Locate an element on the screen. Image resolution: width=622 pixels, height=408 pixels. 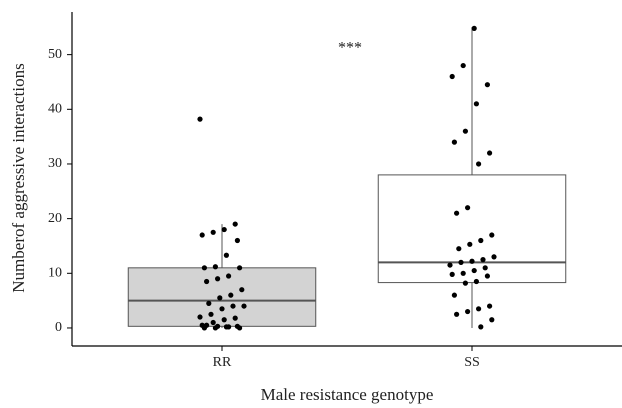
x-tick-label: SS is located at coordinates (472, 362).